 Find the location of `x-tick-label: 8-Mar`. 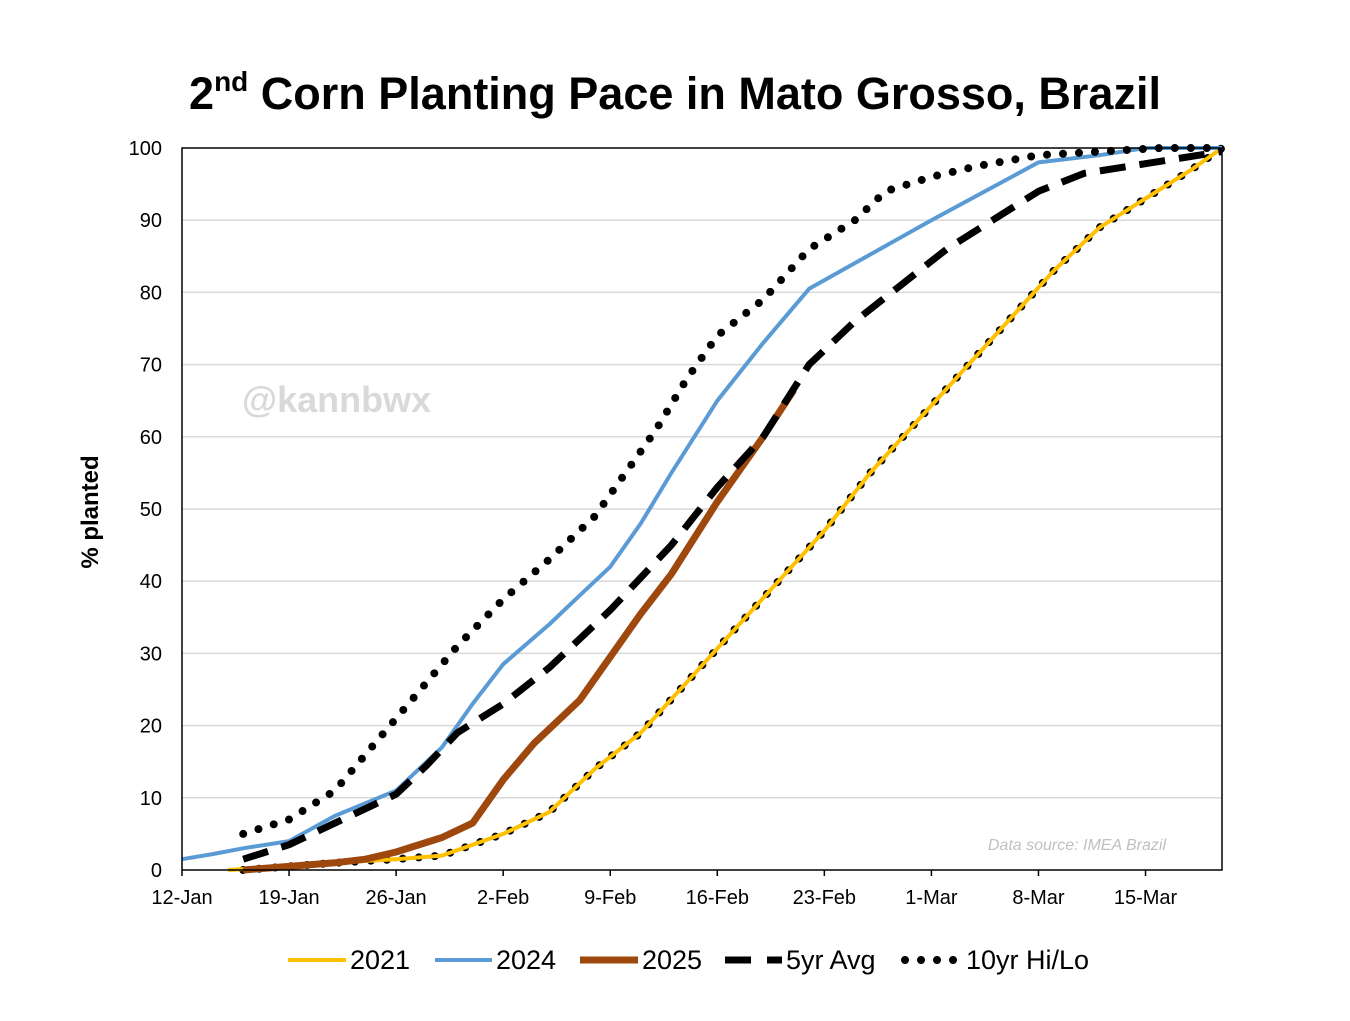

x-tick-label: 8-Mar is located at coordinates (1038, 898).